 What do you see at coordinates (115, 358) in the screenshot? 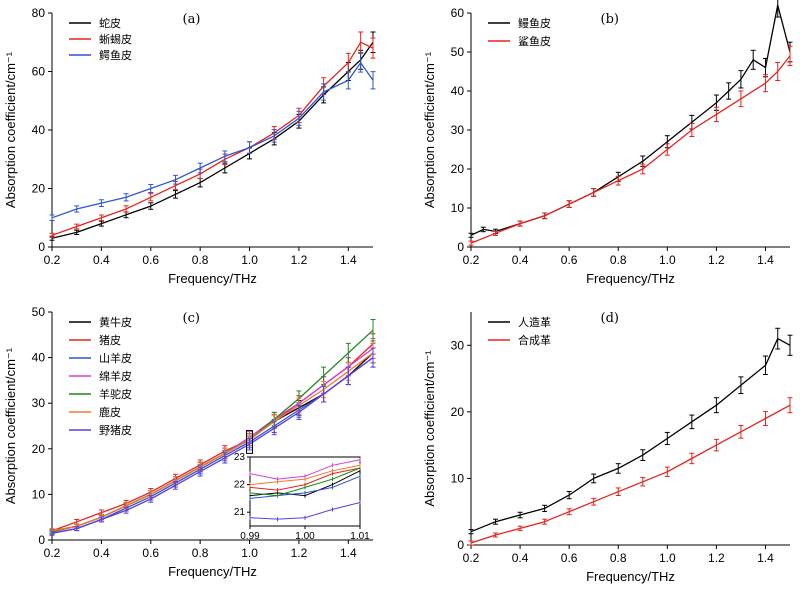
I see `legend-label: 山羊皮` at bounding box center [115, 358].